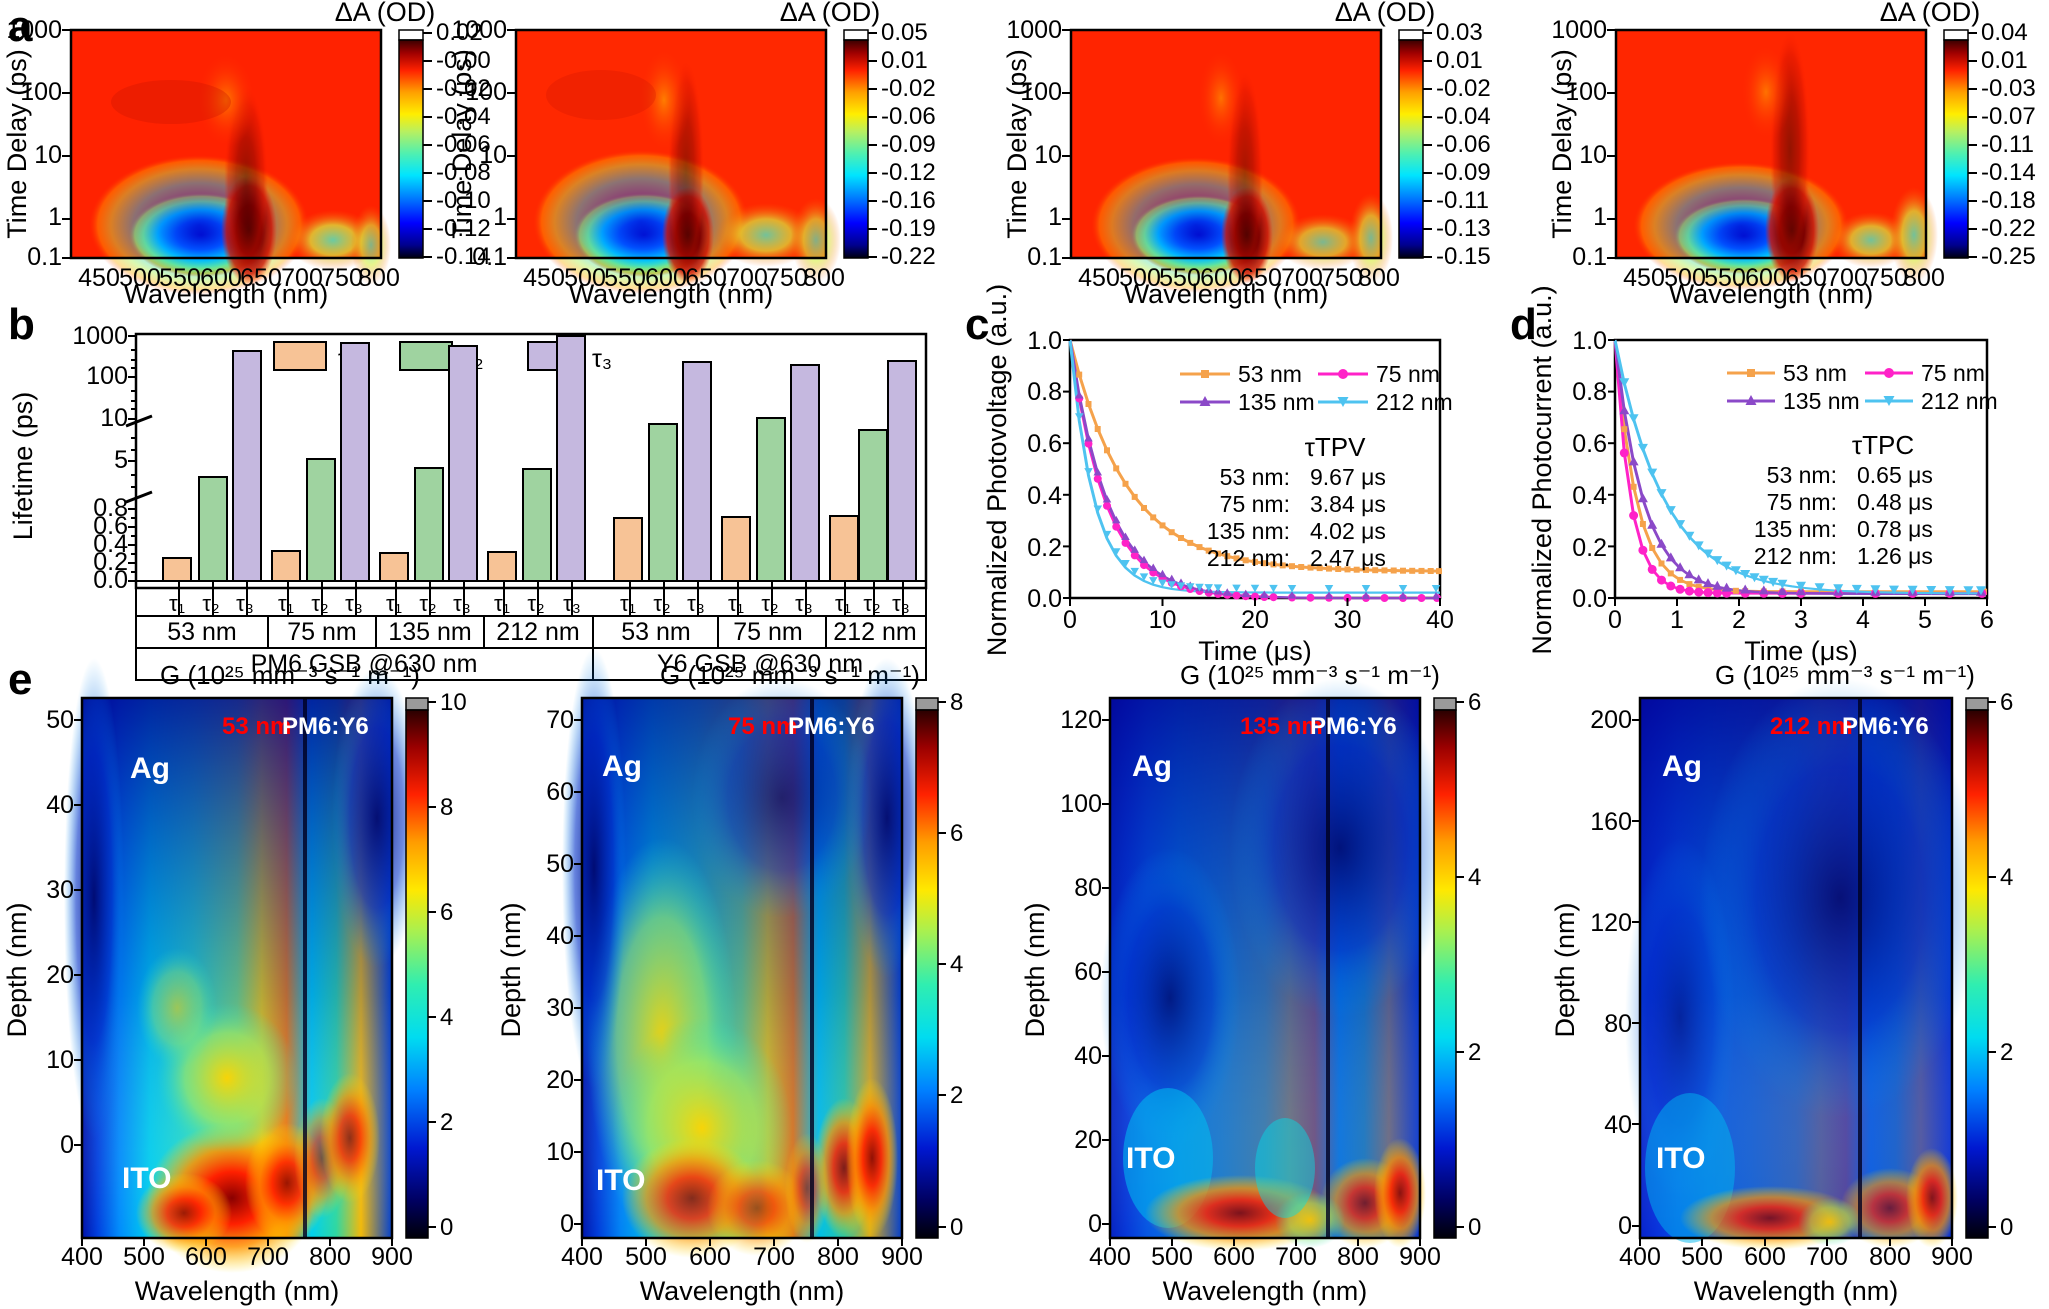 This screenshot has height=1309, width=2049. What do you see at coordinates (1348, 620) in the screenshot?
I see `svg-text: 30` at bounding box center [1348, 620].